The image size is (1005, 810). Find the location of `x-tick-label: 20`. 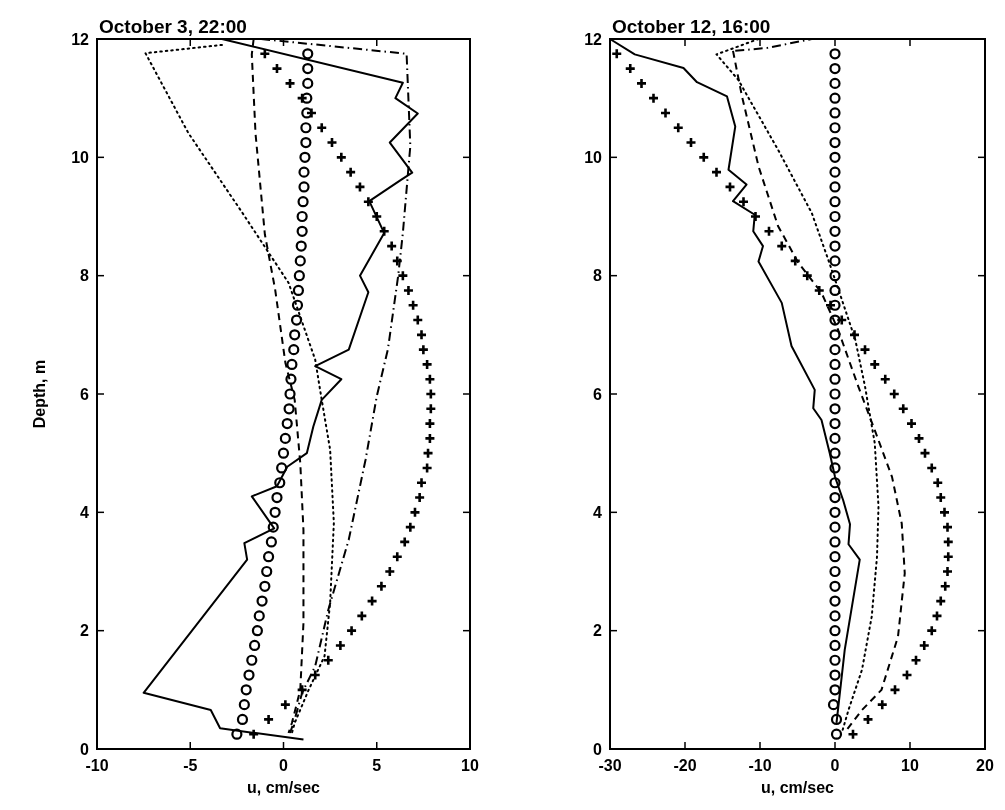

x-tick-label: 20 is located at coordinates (985, 765).